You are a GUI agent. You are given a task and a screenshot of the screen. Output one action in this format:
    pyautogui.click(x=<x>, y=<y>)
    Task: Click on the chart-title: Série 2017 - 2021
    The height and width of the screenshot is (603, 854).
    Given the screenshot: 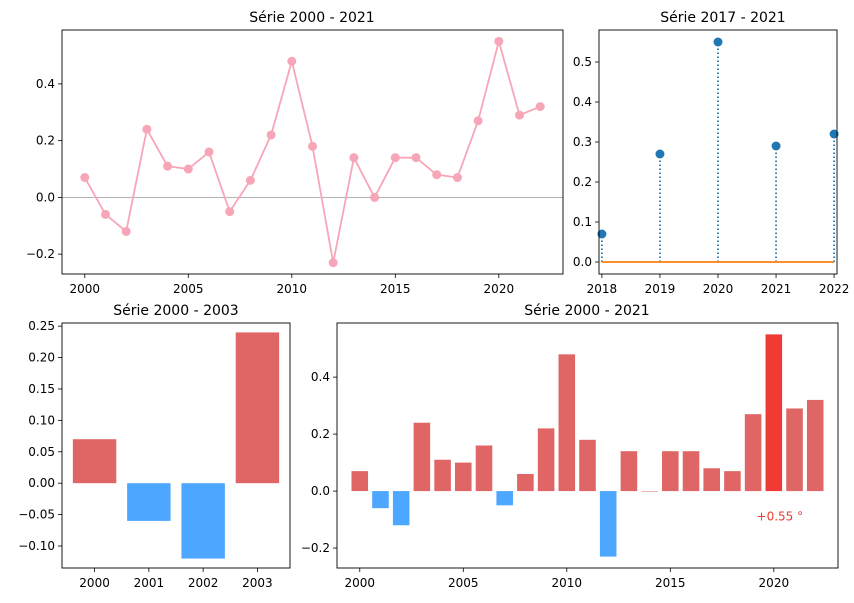 What is the action you would take?
    pyautogui.click(x=722, y=18)
    